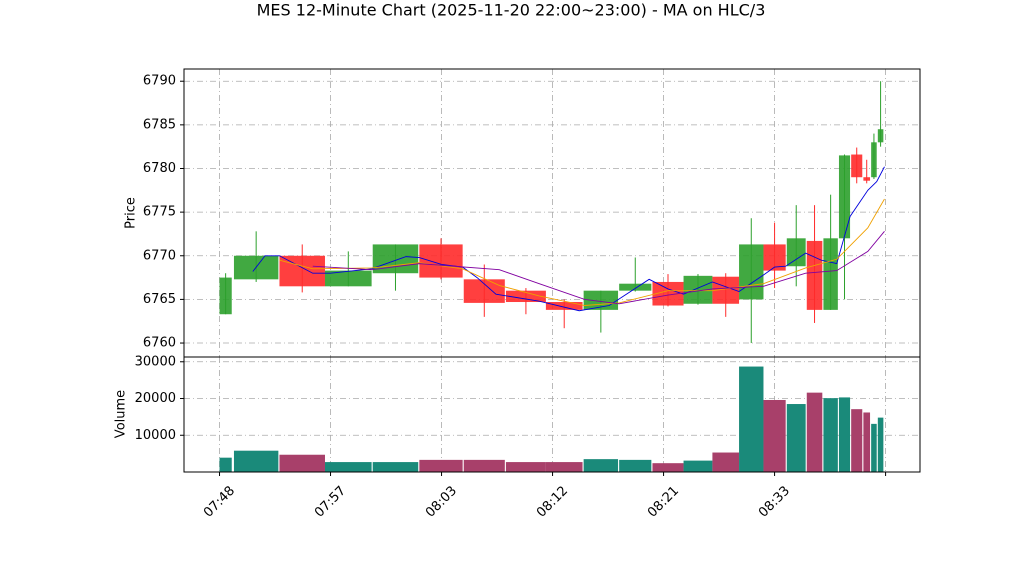 This screenshot has height=579, width=1022. I want to click on volume-axis-label: Volume, so click(121, 414).